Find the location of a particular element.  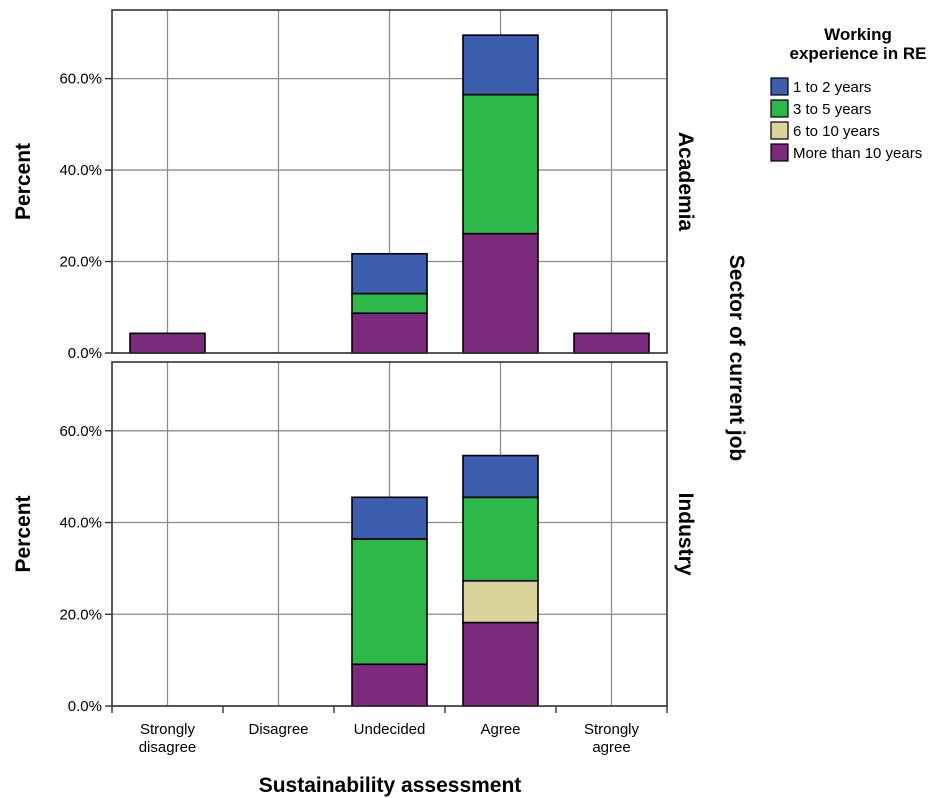

x-tick-label: Undecided is located at coordinates (390, 729).